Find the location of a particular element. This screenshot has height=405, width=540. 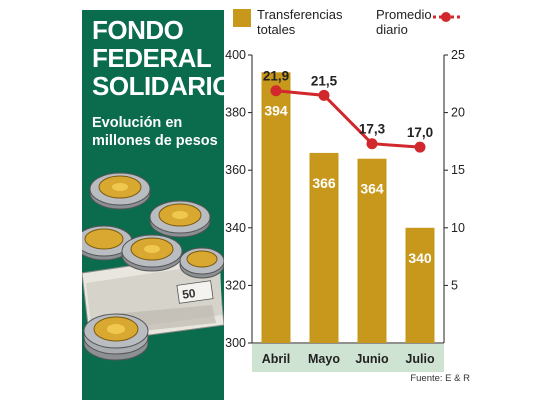

left-tick-label: 360 is located at coordinates (235, 170).